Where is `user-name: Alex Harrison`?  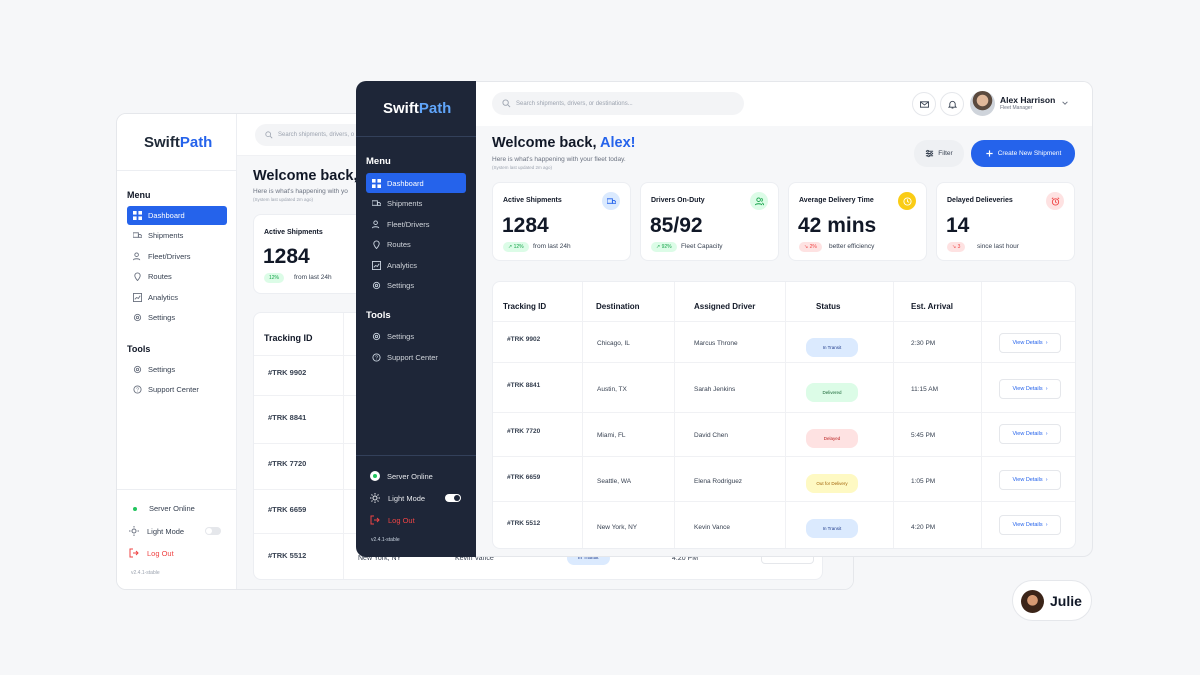 user-name: Alex Harrison is located at coordinates (1028, 100).